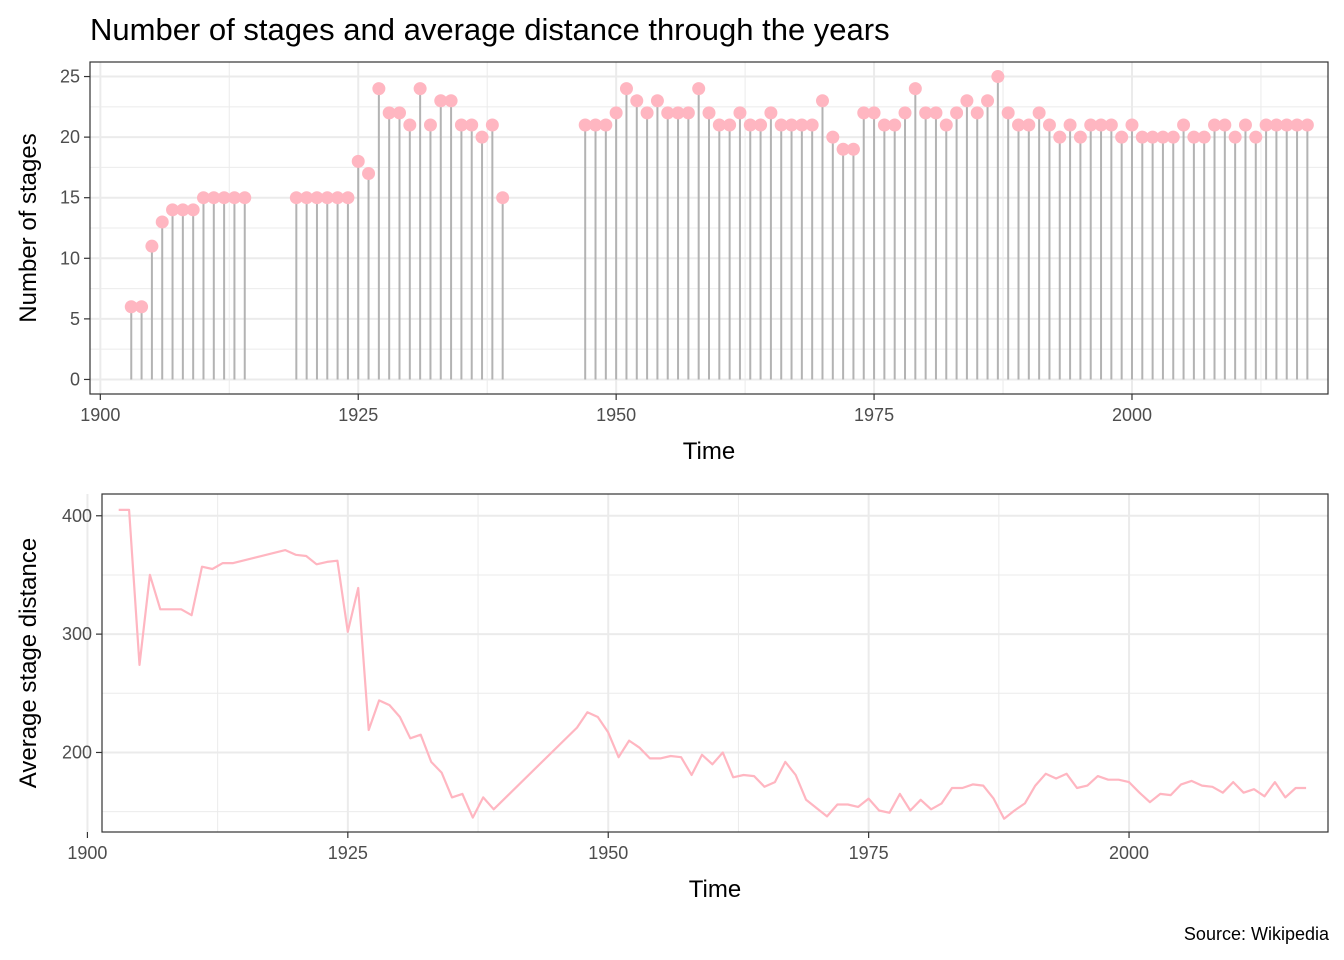  What do you see at coordinates (1257, 934) in the screenshot?
I see `chart-caption: Source: Wikipedia` at bounding box center [1257, 934].